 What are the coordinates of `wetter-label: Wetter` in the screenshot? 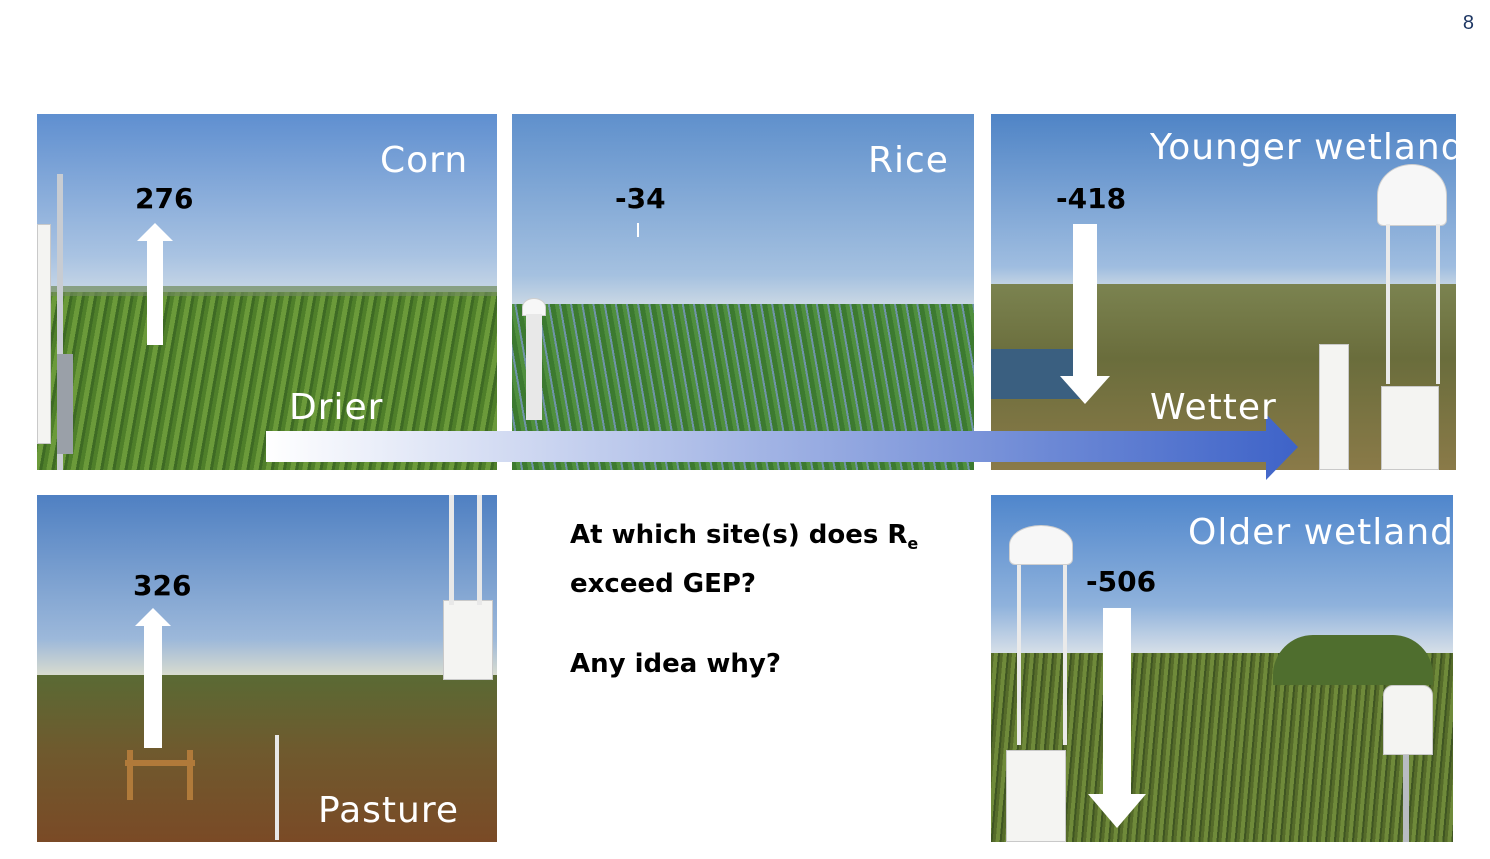 It's located at (1213, 407).